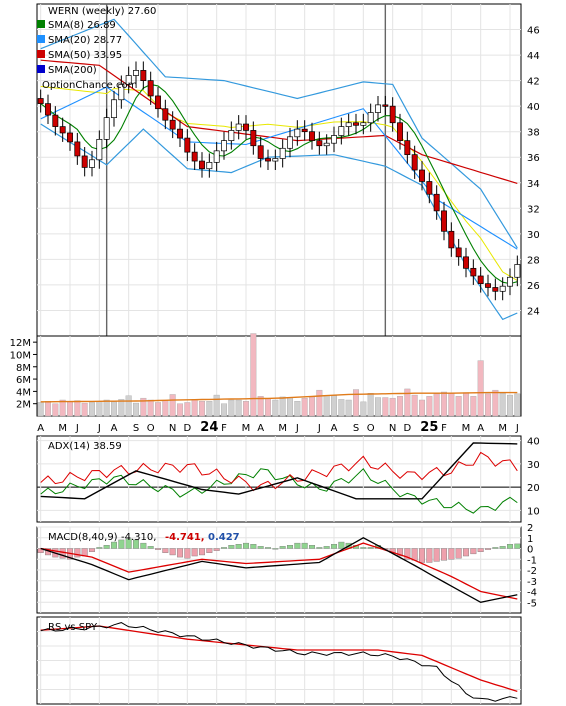 Image resolution: width=566 pixels, height=706 pixels. What do you see at coordinates (138, 537) in the screenshot?
I see `macd-value: -4.310,` at bounding box center [138, 537].